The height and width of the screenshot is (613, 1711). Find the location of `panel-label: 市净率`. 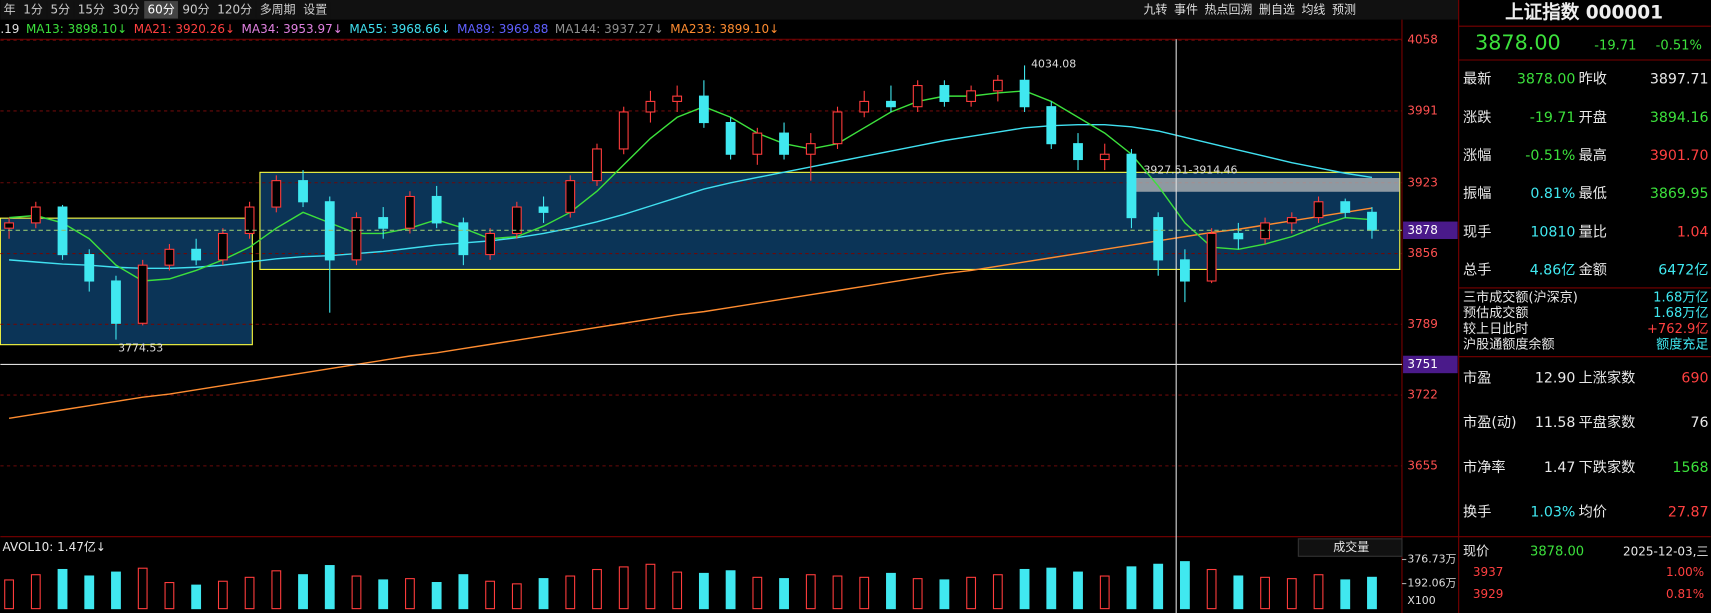

panel-label: 市净率 is located at coordinates (1484, 467).